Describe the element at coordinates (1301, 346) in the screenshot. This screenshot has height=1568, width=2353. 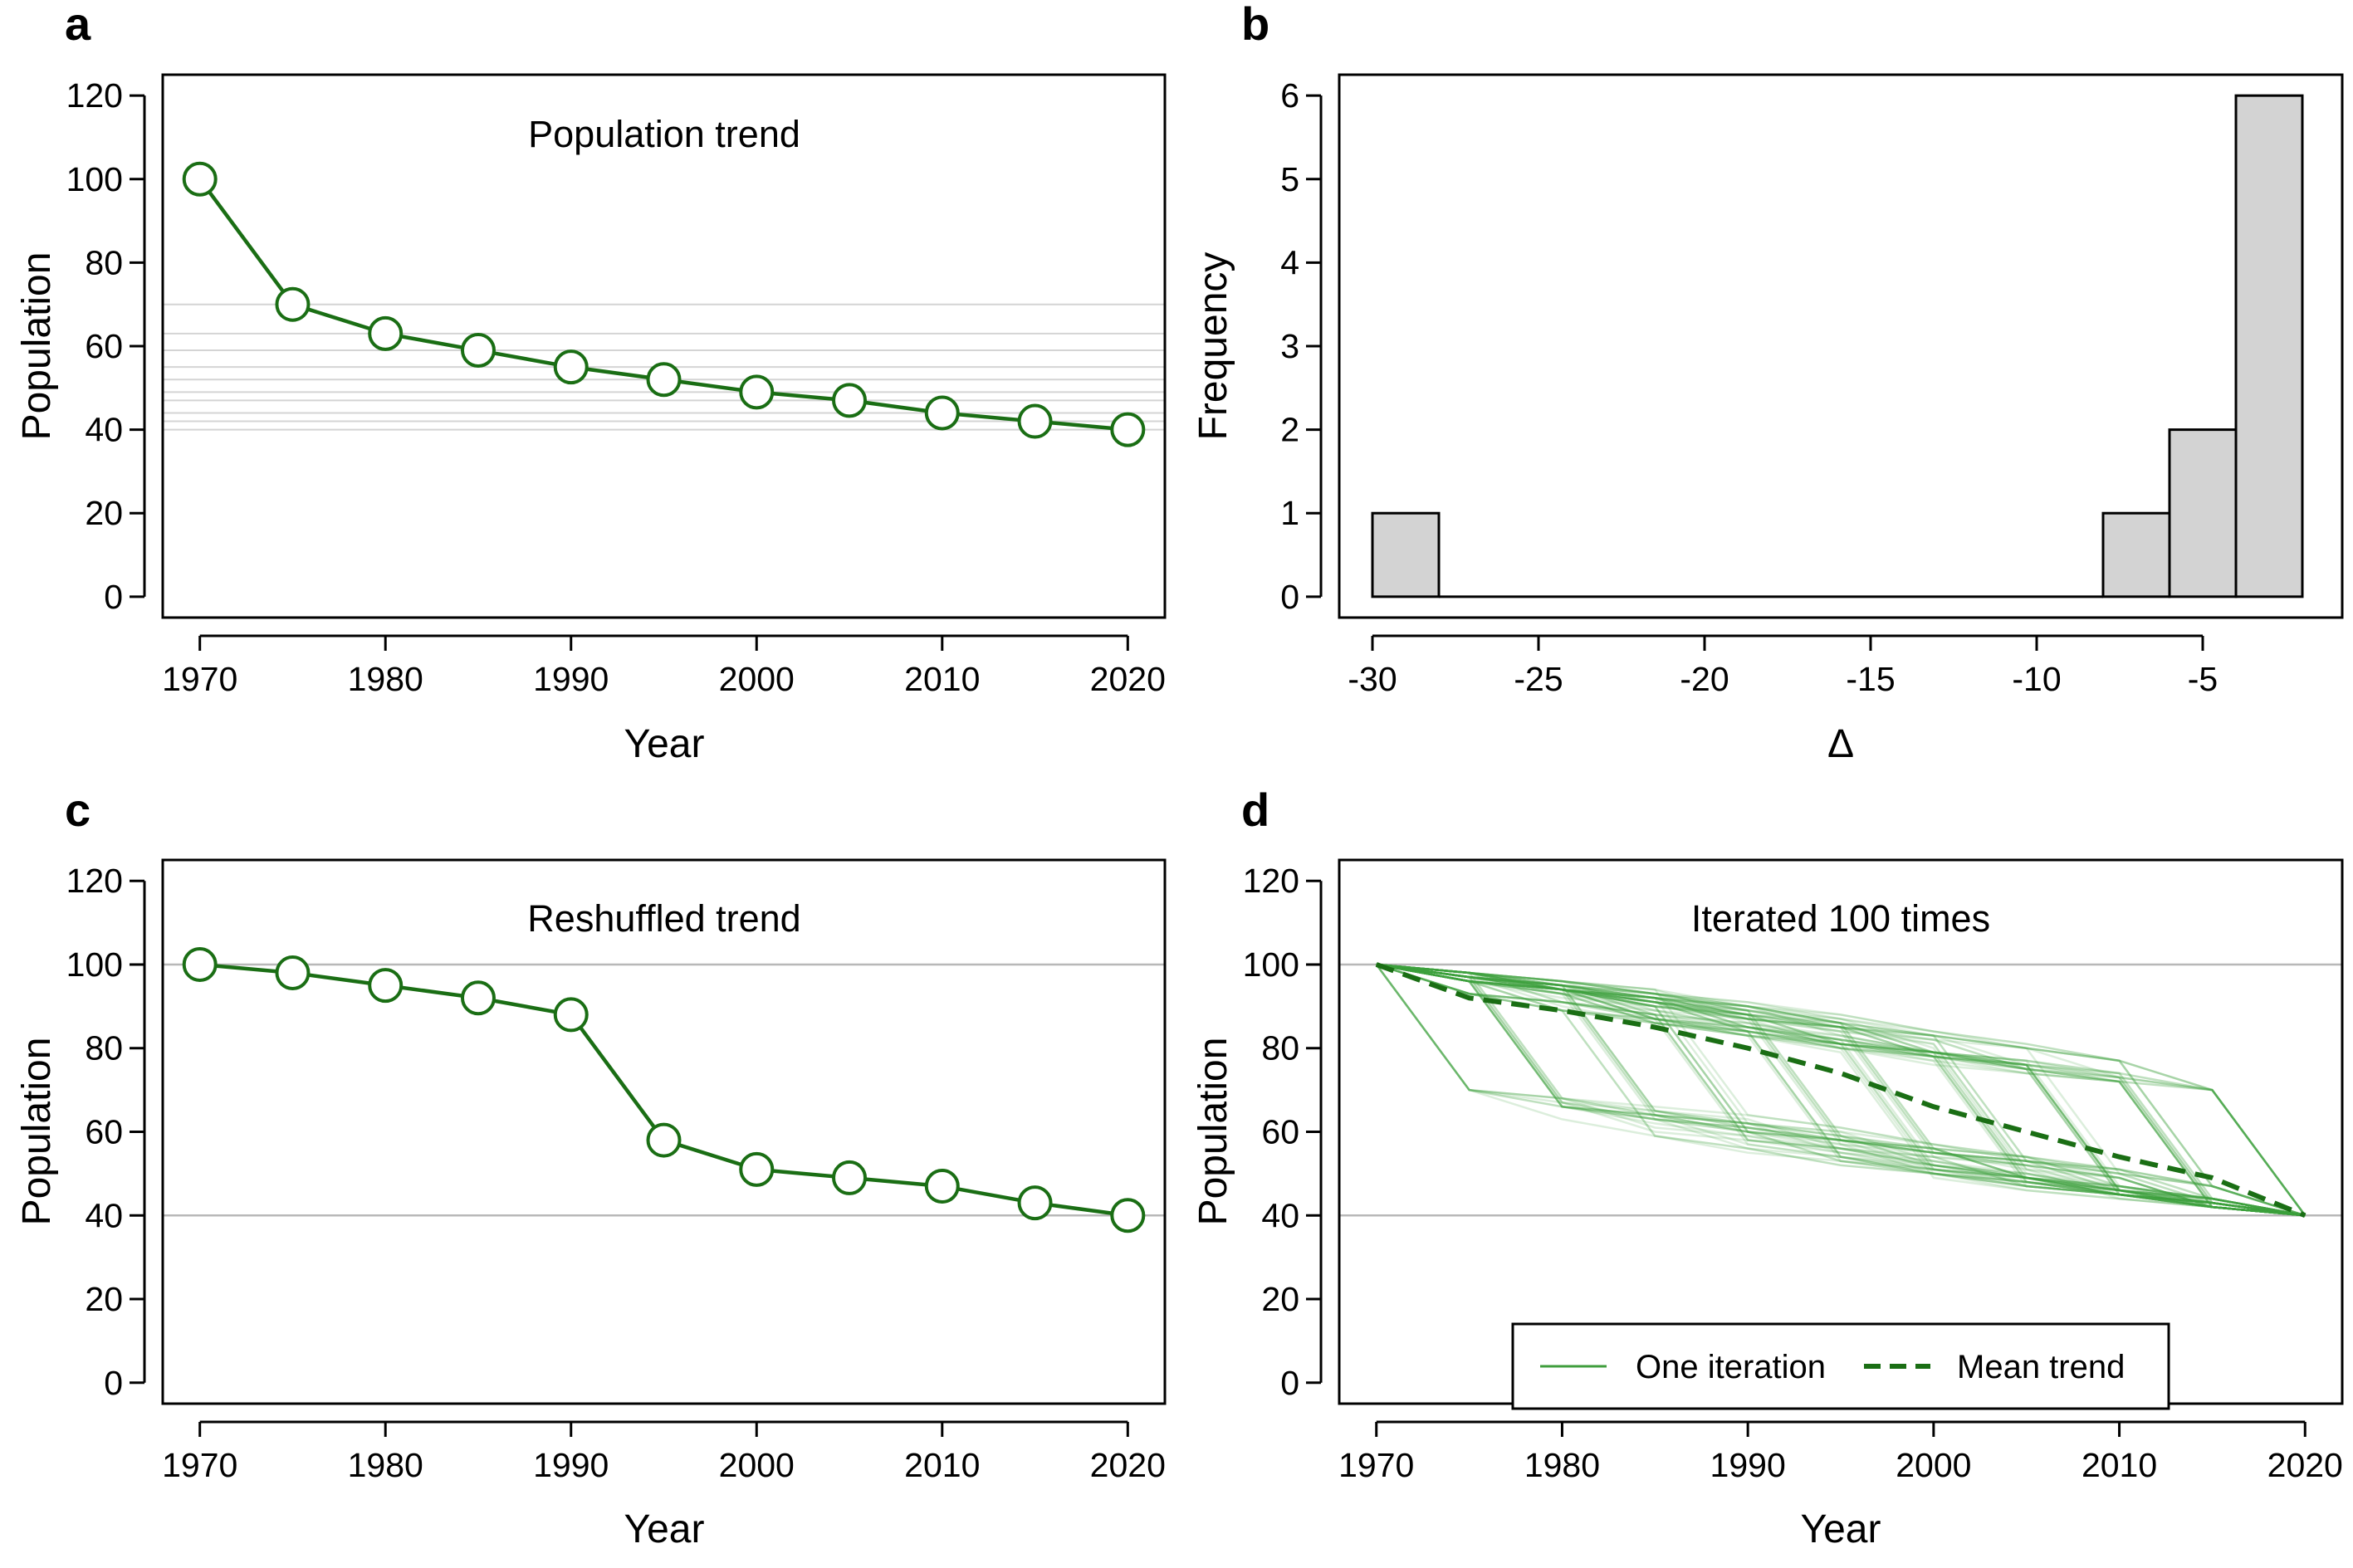
I see `y-axis: 0 1 2 3 4 5 6` at that location.